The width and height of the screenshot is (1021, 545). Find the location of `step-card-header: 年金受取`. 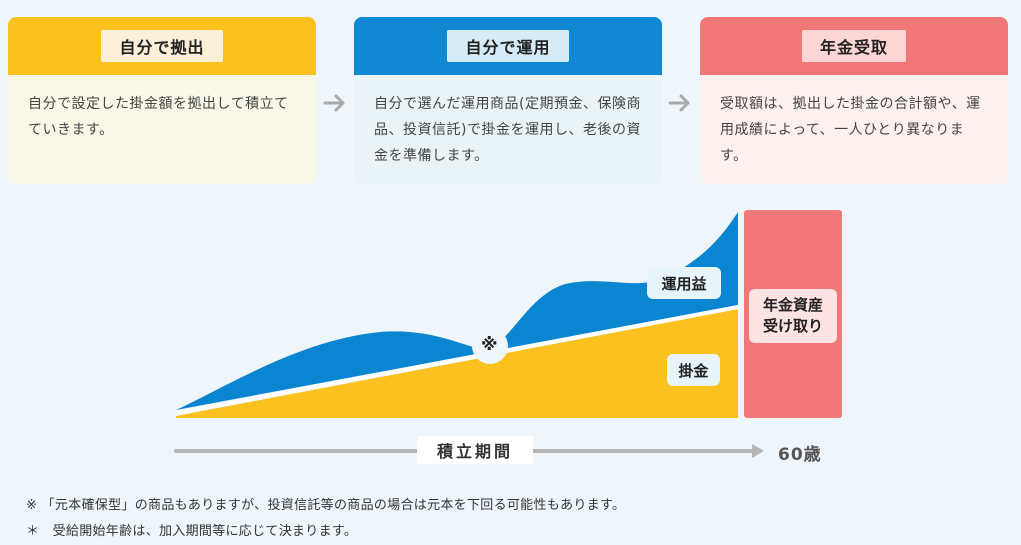

step-card-header: 年金受取 is located at coordinates (854, 46).